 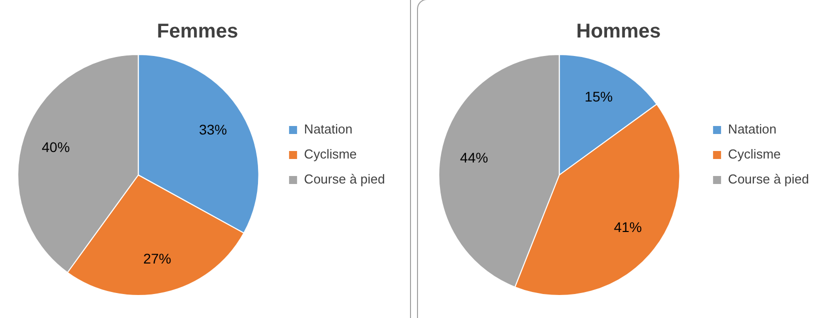 I want to click on data-label: 15%, so click(x=598, y=96).